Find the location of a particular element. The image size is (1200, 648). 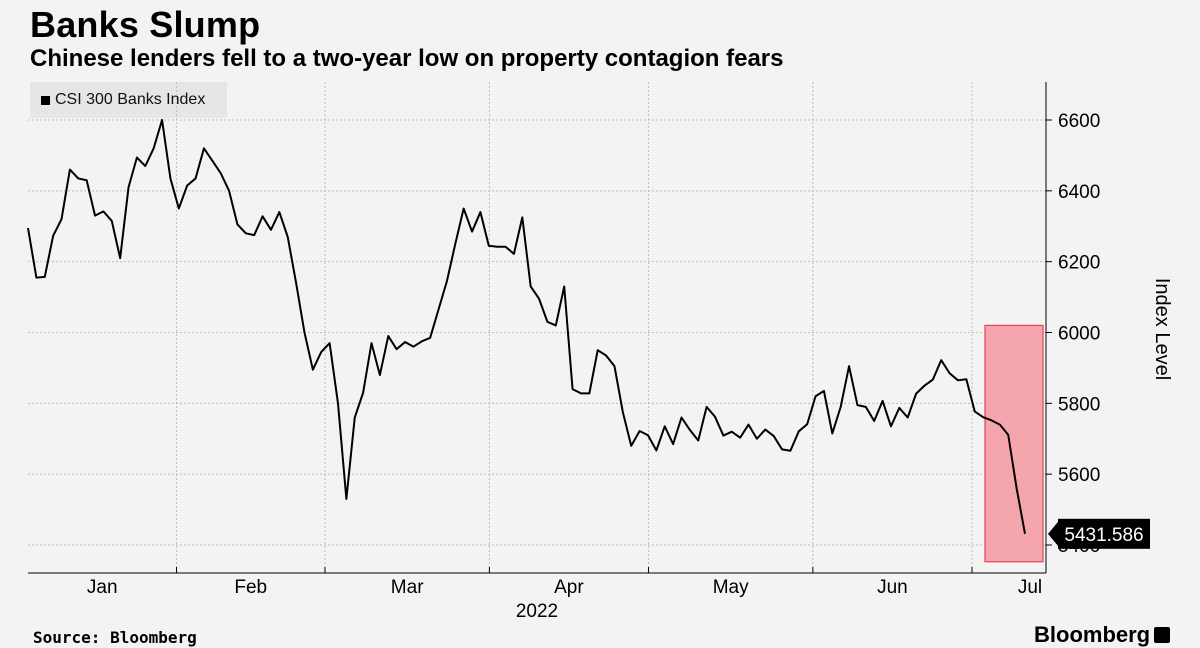

y-axis: 5400560058006000620064006600 is located at coordinates (1072, 327).